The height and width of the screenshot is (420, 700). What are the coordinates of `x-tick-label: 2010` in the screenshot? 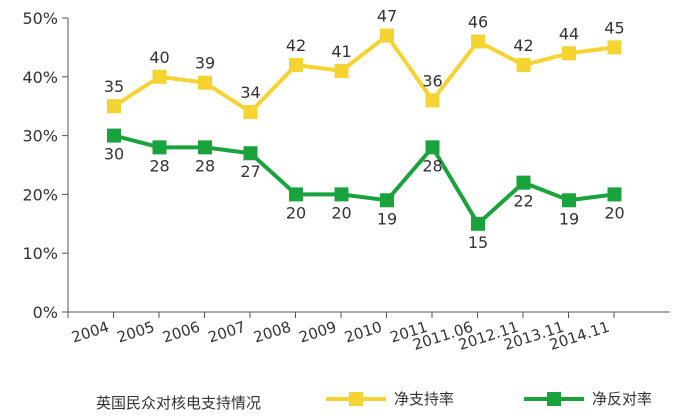 It's located at (363, 332).